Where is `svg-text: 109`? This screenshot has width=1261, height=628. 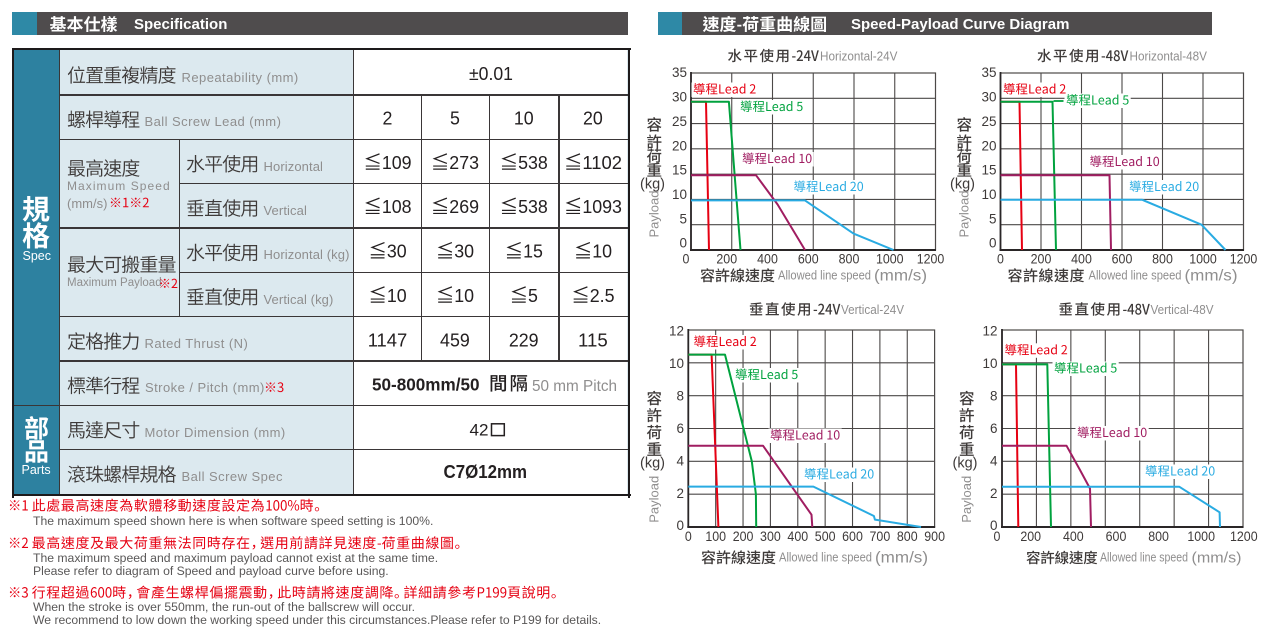 svg-text: 109 is located at coordinates (397, 162).